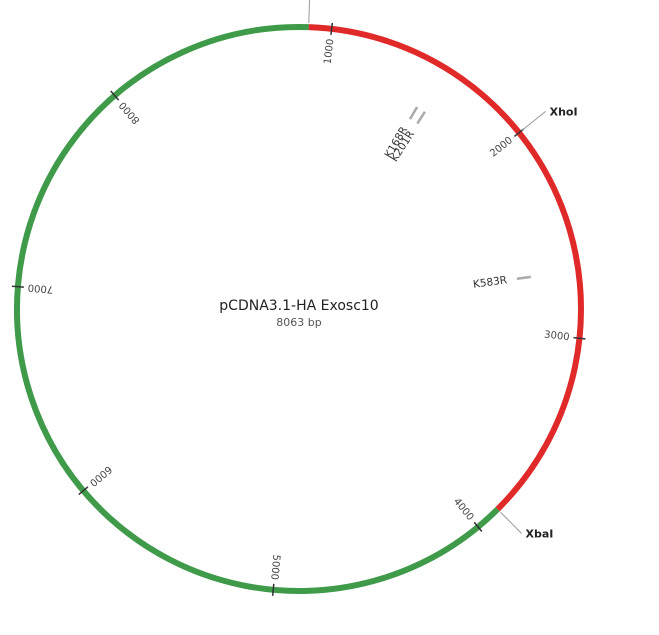 The image size is (659, 635). What do you see at coordinates (129, 112) in the screenshot?
I see `tick-label: 8000` at bounding box center [129, 112].